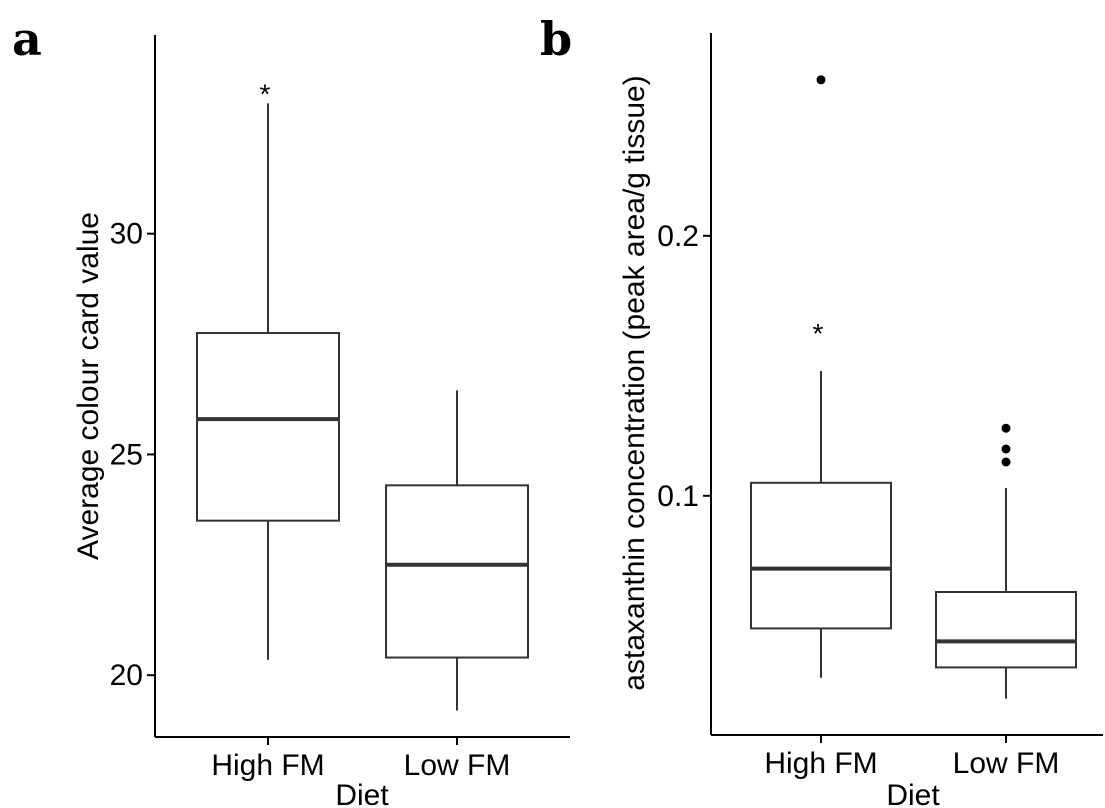  What do you see at coordinates (265, 93) in the screenshot?
I see `panel-a-high-fm-significance-annotation: *` at bounding box center [265, 93].